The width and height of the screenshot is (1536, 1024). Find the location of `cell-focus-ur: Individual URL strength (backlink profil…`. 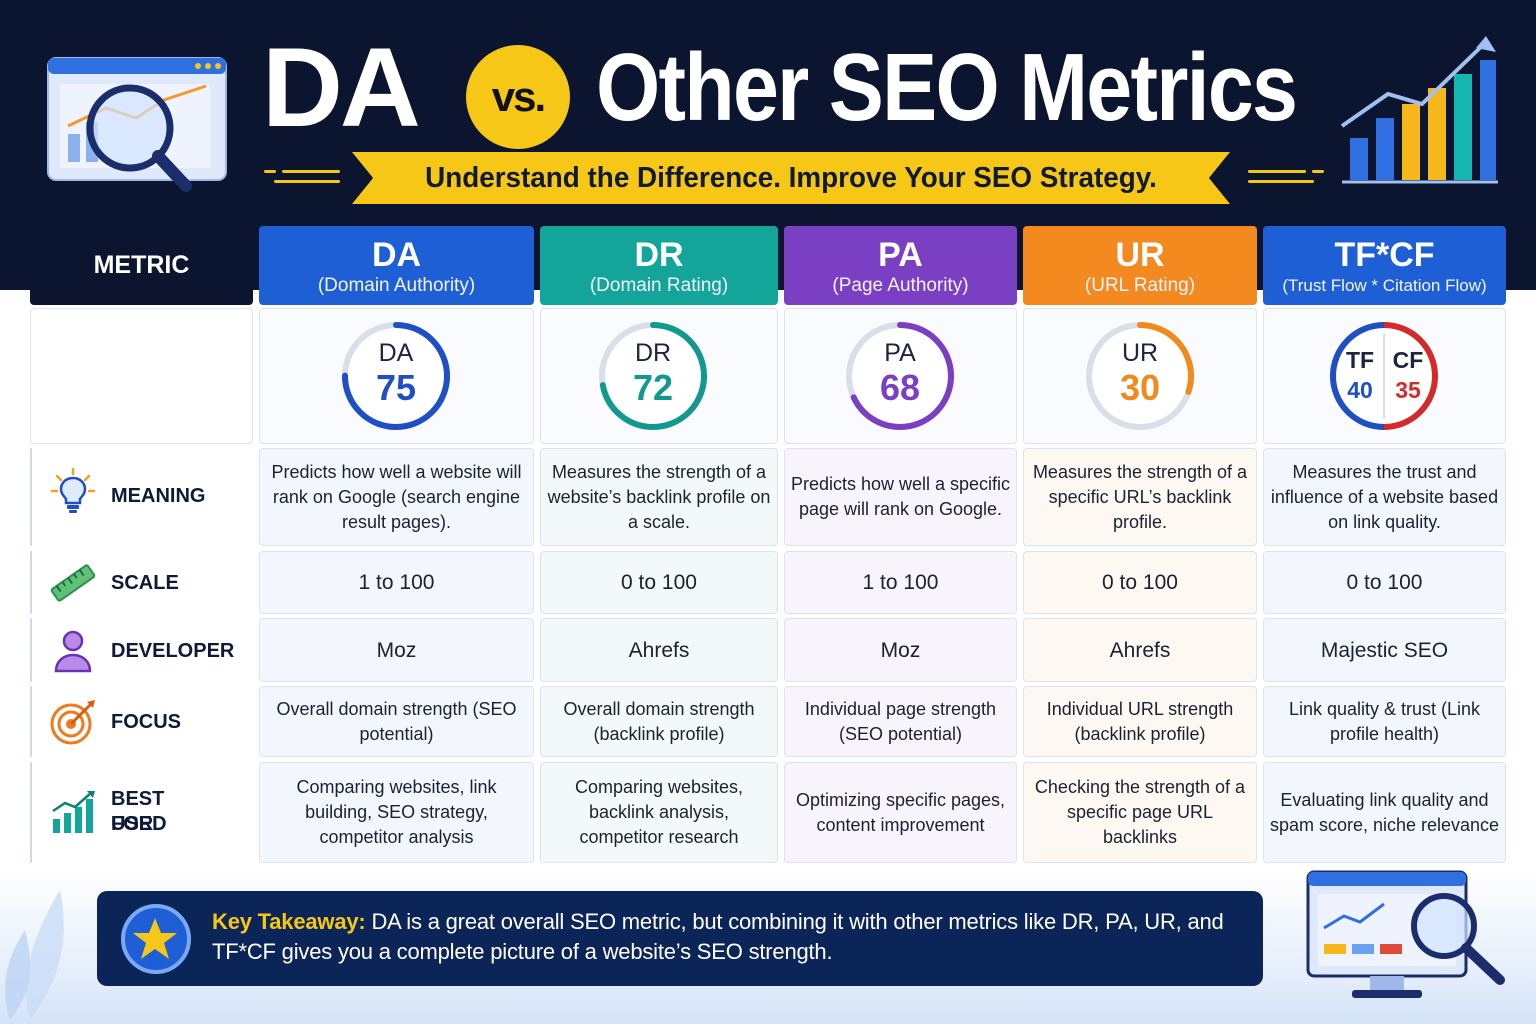

cell-focus-ur: Individual URL strength (backlink profil… is located at coordinates (1140, 721).